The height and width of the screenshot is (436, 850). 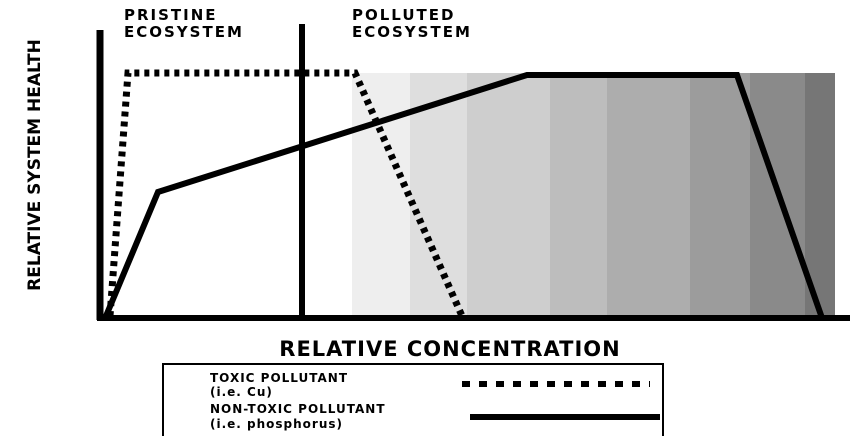 What do you see at coordinates (298, 409) in the screenshot?
I see `legend-label: NON-TOXIC POLLUTANT` at bounding box center [298, 409].